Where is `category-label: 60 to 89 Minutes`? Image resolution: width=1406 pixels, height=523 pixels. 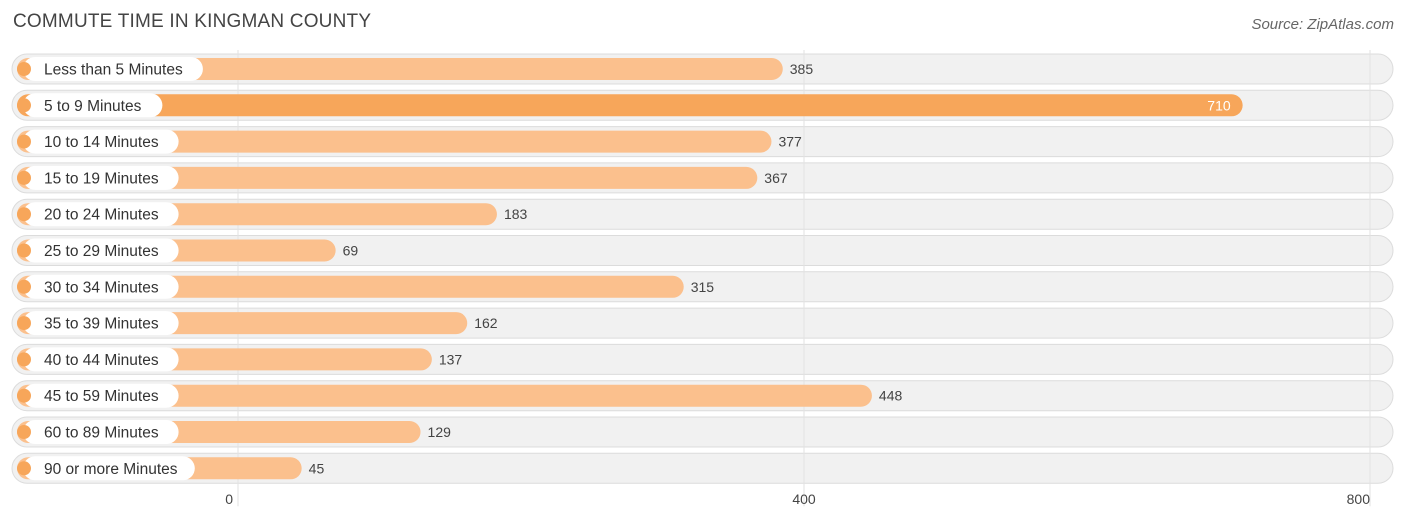
category-label: 60 to 89 Minutes is located at coordinates (101, 433).